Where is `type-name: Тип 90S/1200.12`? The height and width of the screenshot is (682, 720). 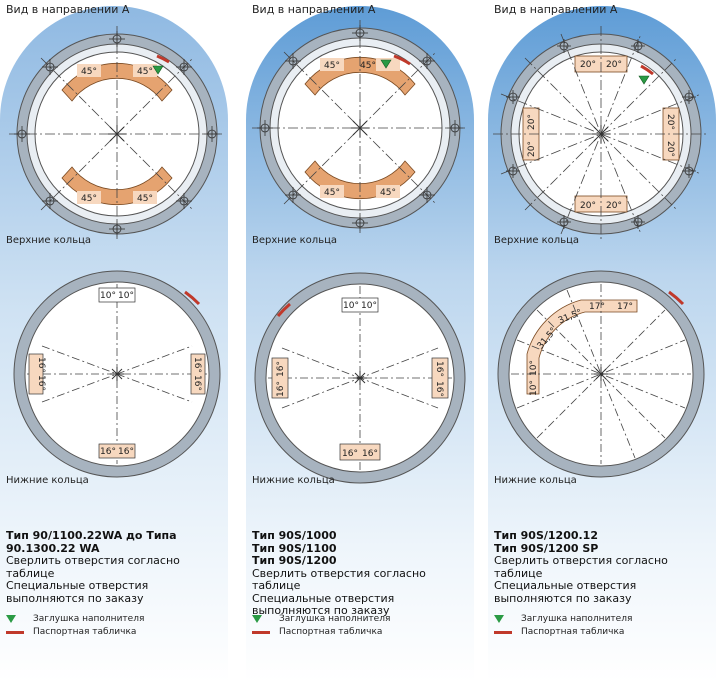
type-name: Тип 90S/1200.12 is located at coordinates (546, 535).